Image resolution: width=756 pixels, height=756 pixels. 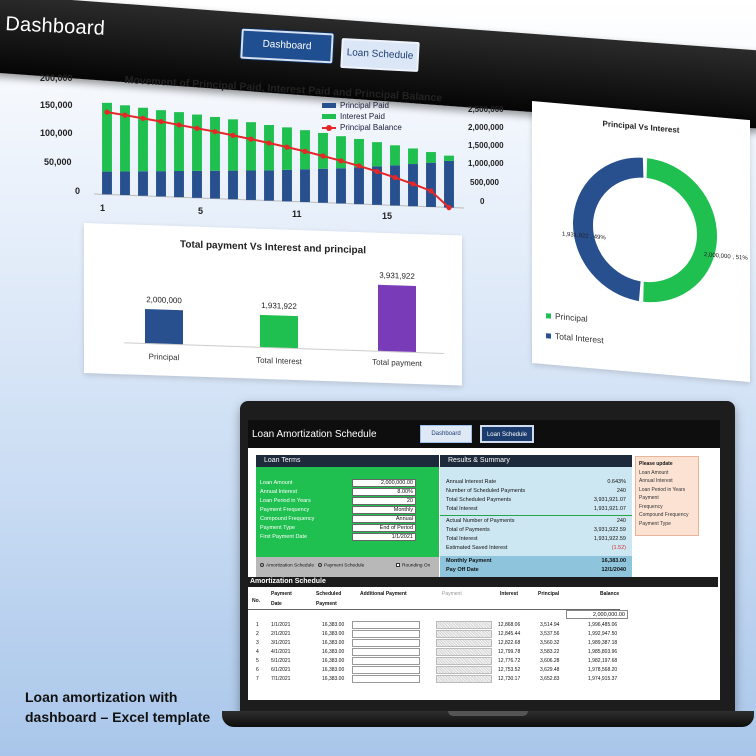 I want to click on rounding-checkbox: Rounding On, so click(x=413, y=565).